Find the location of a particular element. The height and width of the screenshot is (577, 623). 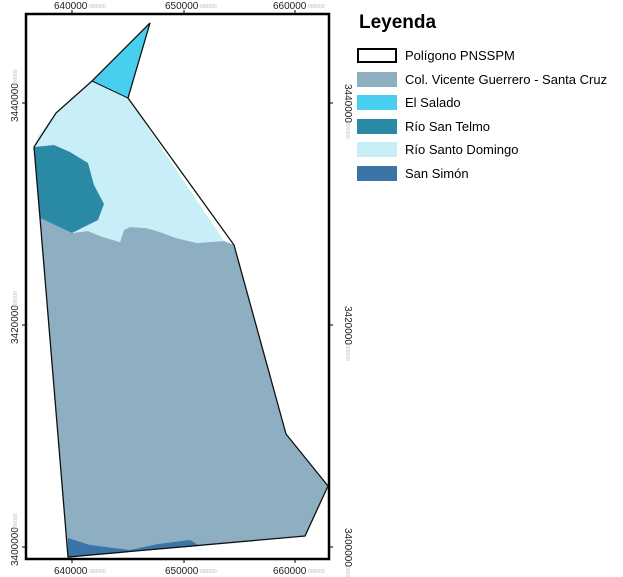

legend-item: Polígono PNSSPM is located at coordinates (490, 55).